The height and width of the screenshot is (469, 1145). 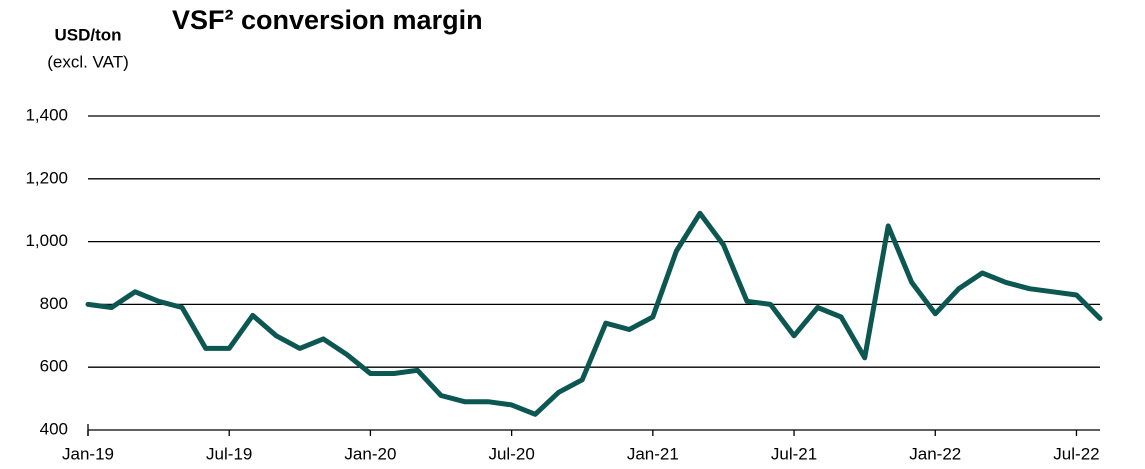 I want to click on y-tick-label: 800, so click(x=54, y=303).